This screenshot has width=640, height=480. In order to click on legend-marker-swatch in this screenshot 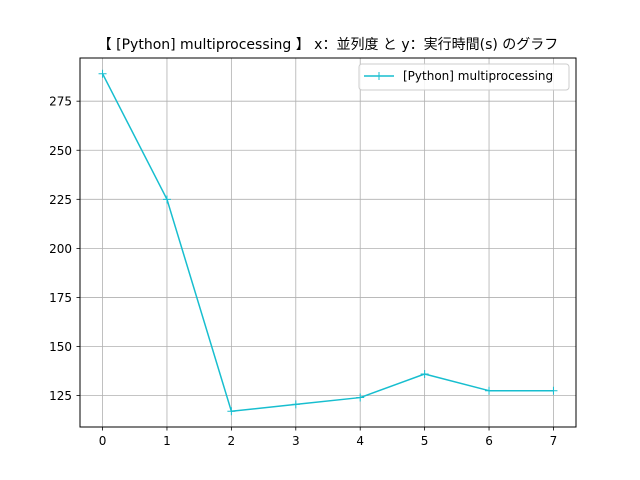, I will do `click(379, 76)`.